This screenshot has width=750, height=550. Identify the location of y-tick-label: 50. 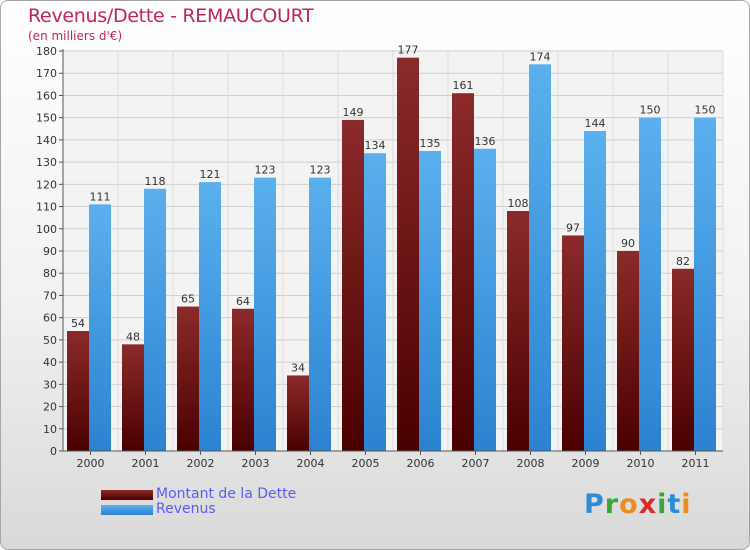
(50, 340).